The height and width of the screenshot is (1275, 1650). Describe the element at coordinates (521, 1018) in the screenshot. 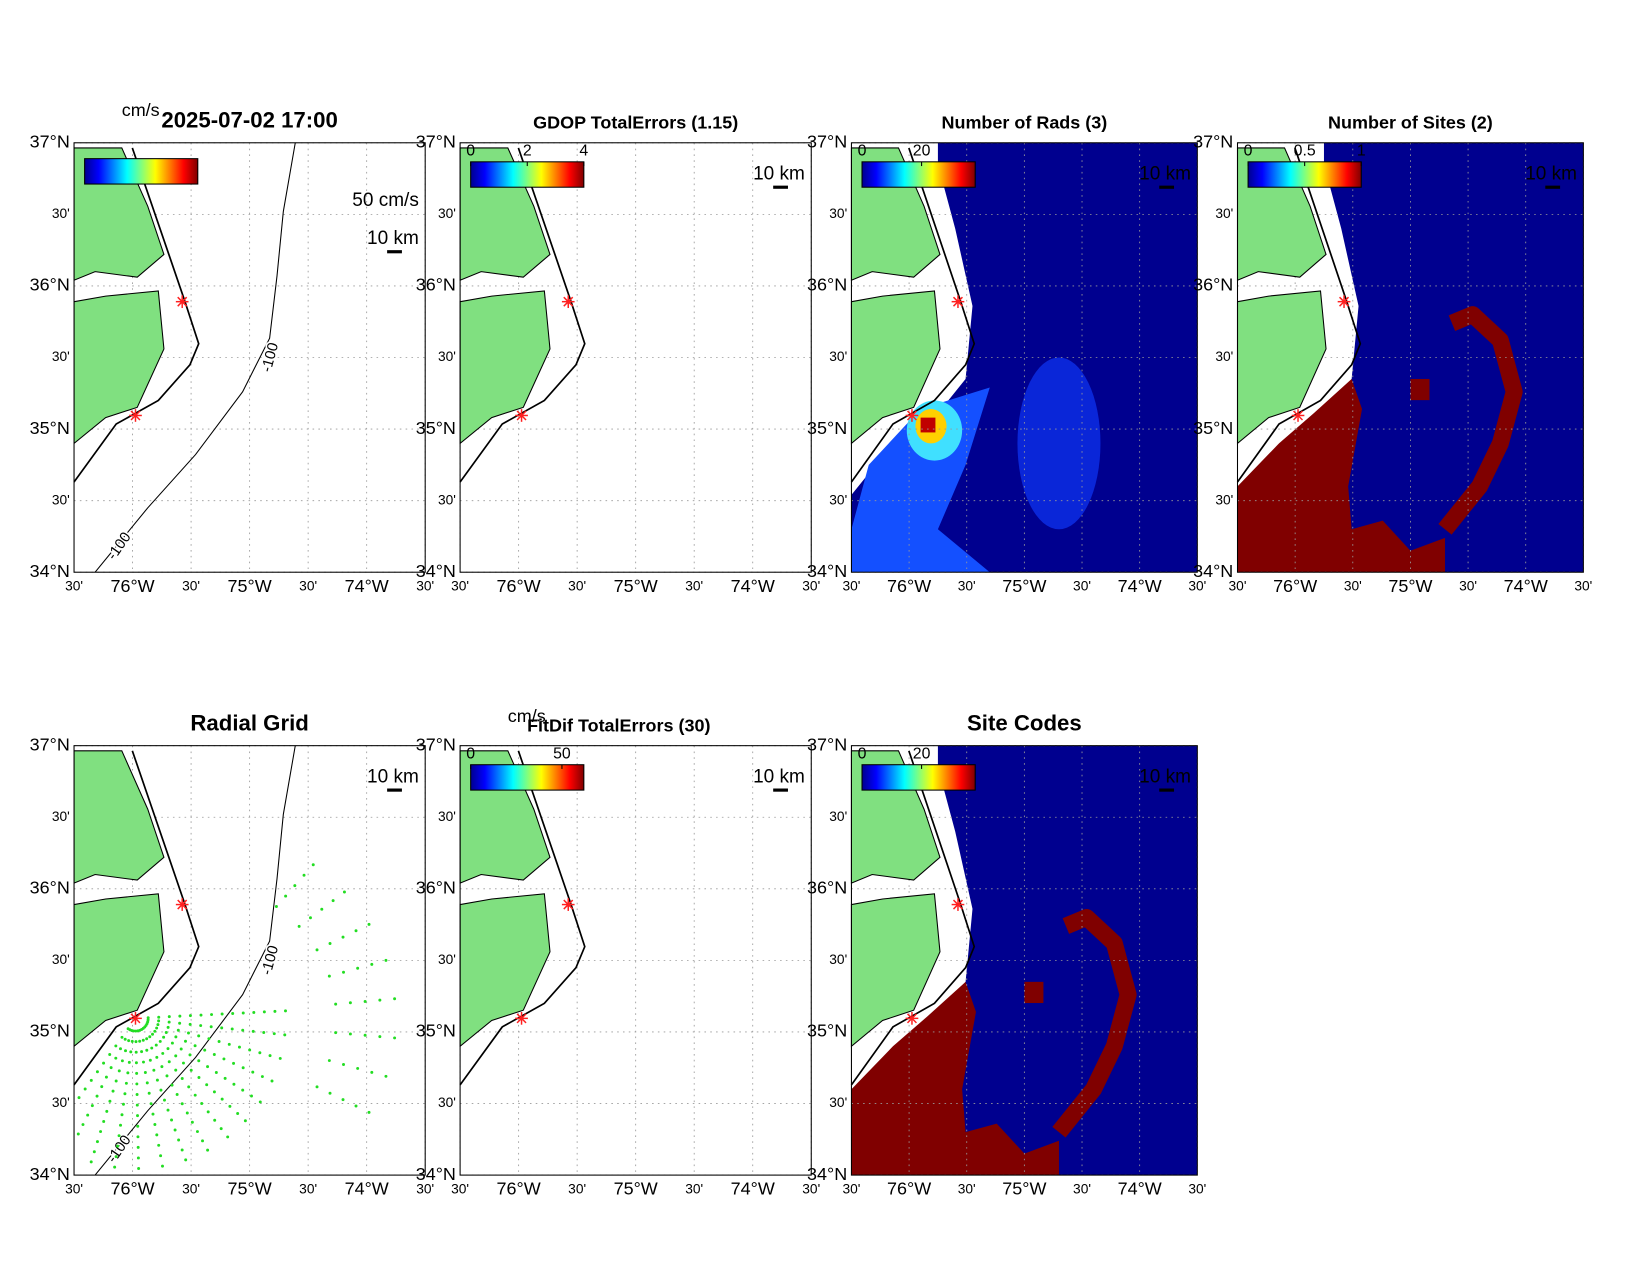

I see `site-marker` at that location.